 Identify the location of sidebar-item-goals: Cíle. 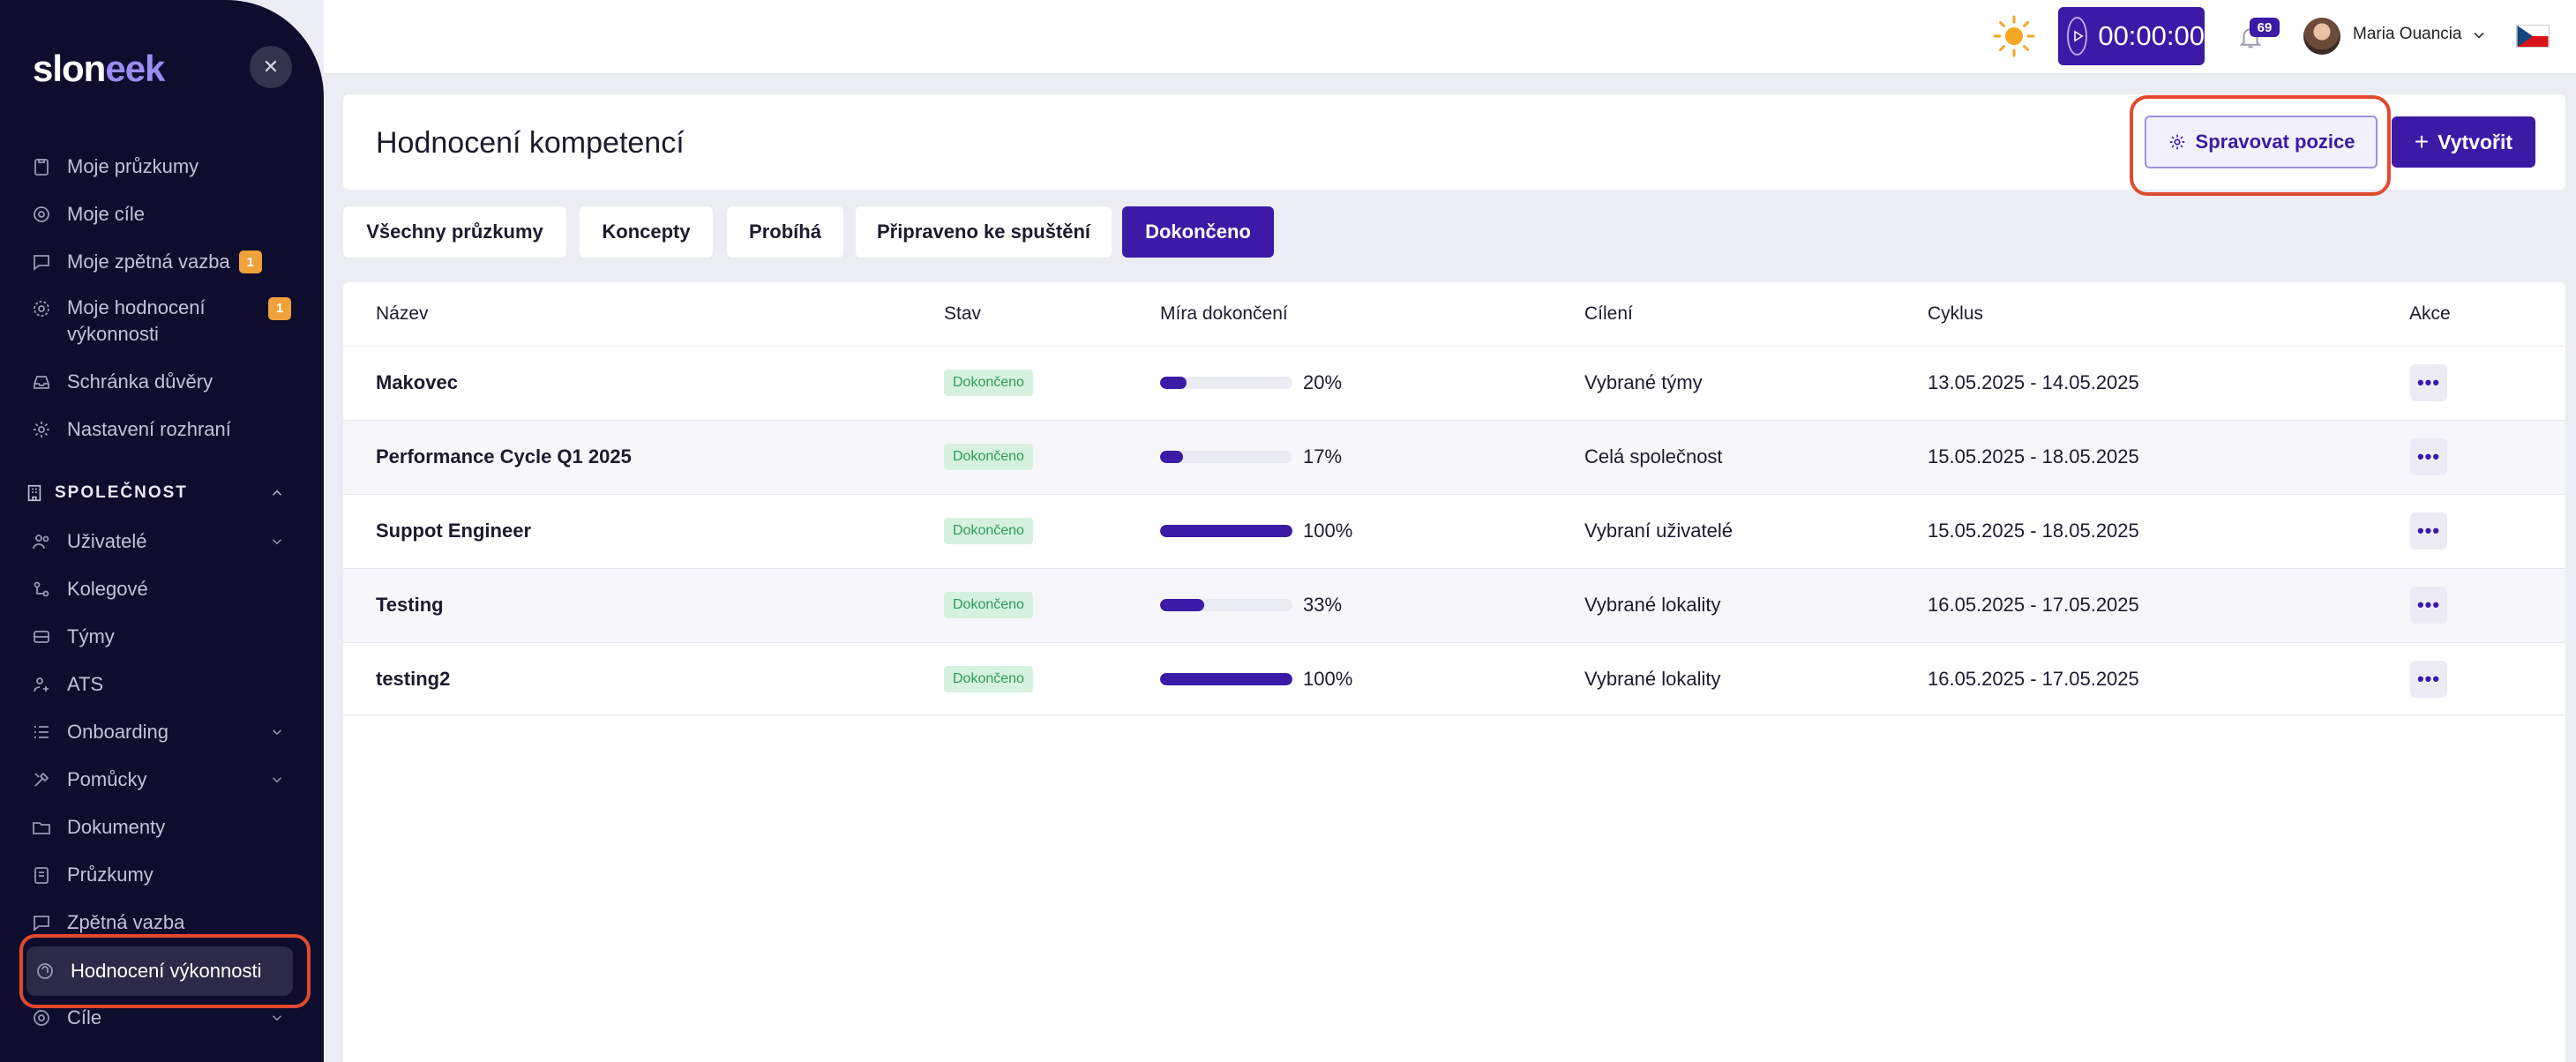
(160, 1018).